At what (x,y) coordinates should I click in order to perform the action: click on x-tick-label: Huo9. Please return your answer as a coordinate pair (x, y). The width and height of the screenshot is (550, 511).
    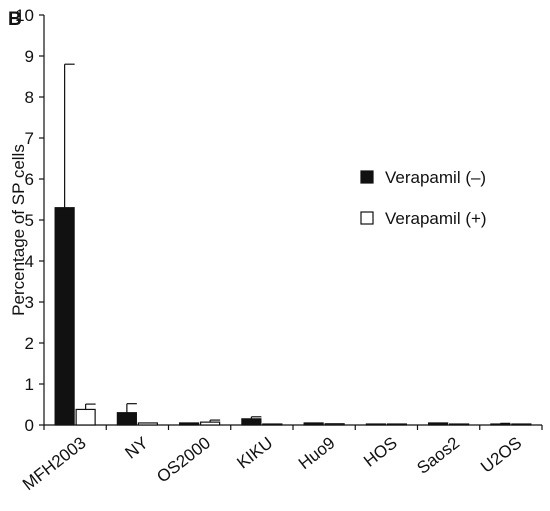
    Looking at the image, I should click on (317, 453).